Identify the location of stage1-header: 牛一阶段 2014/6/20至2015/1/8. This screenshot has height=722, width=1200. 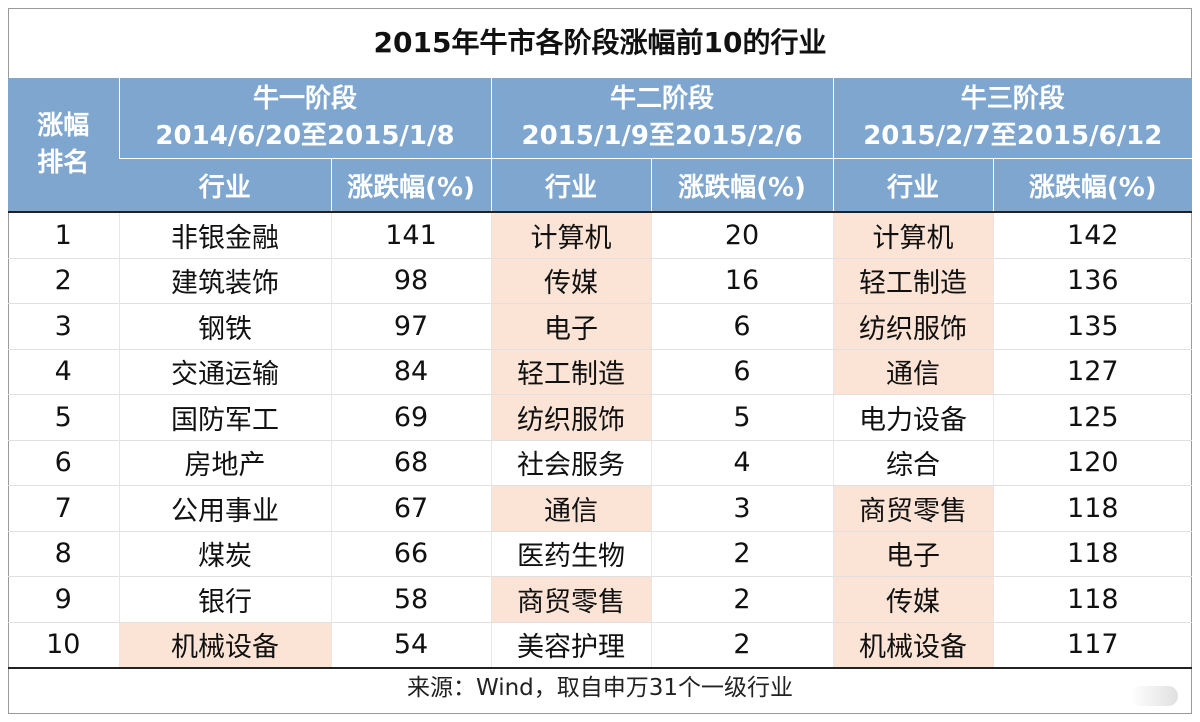
(305, 118).